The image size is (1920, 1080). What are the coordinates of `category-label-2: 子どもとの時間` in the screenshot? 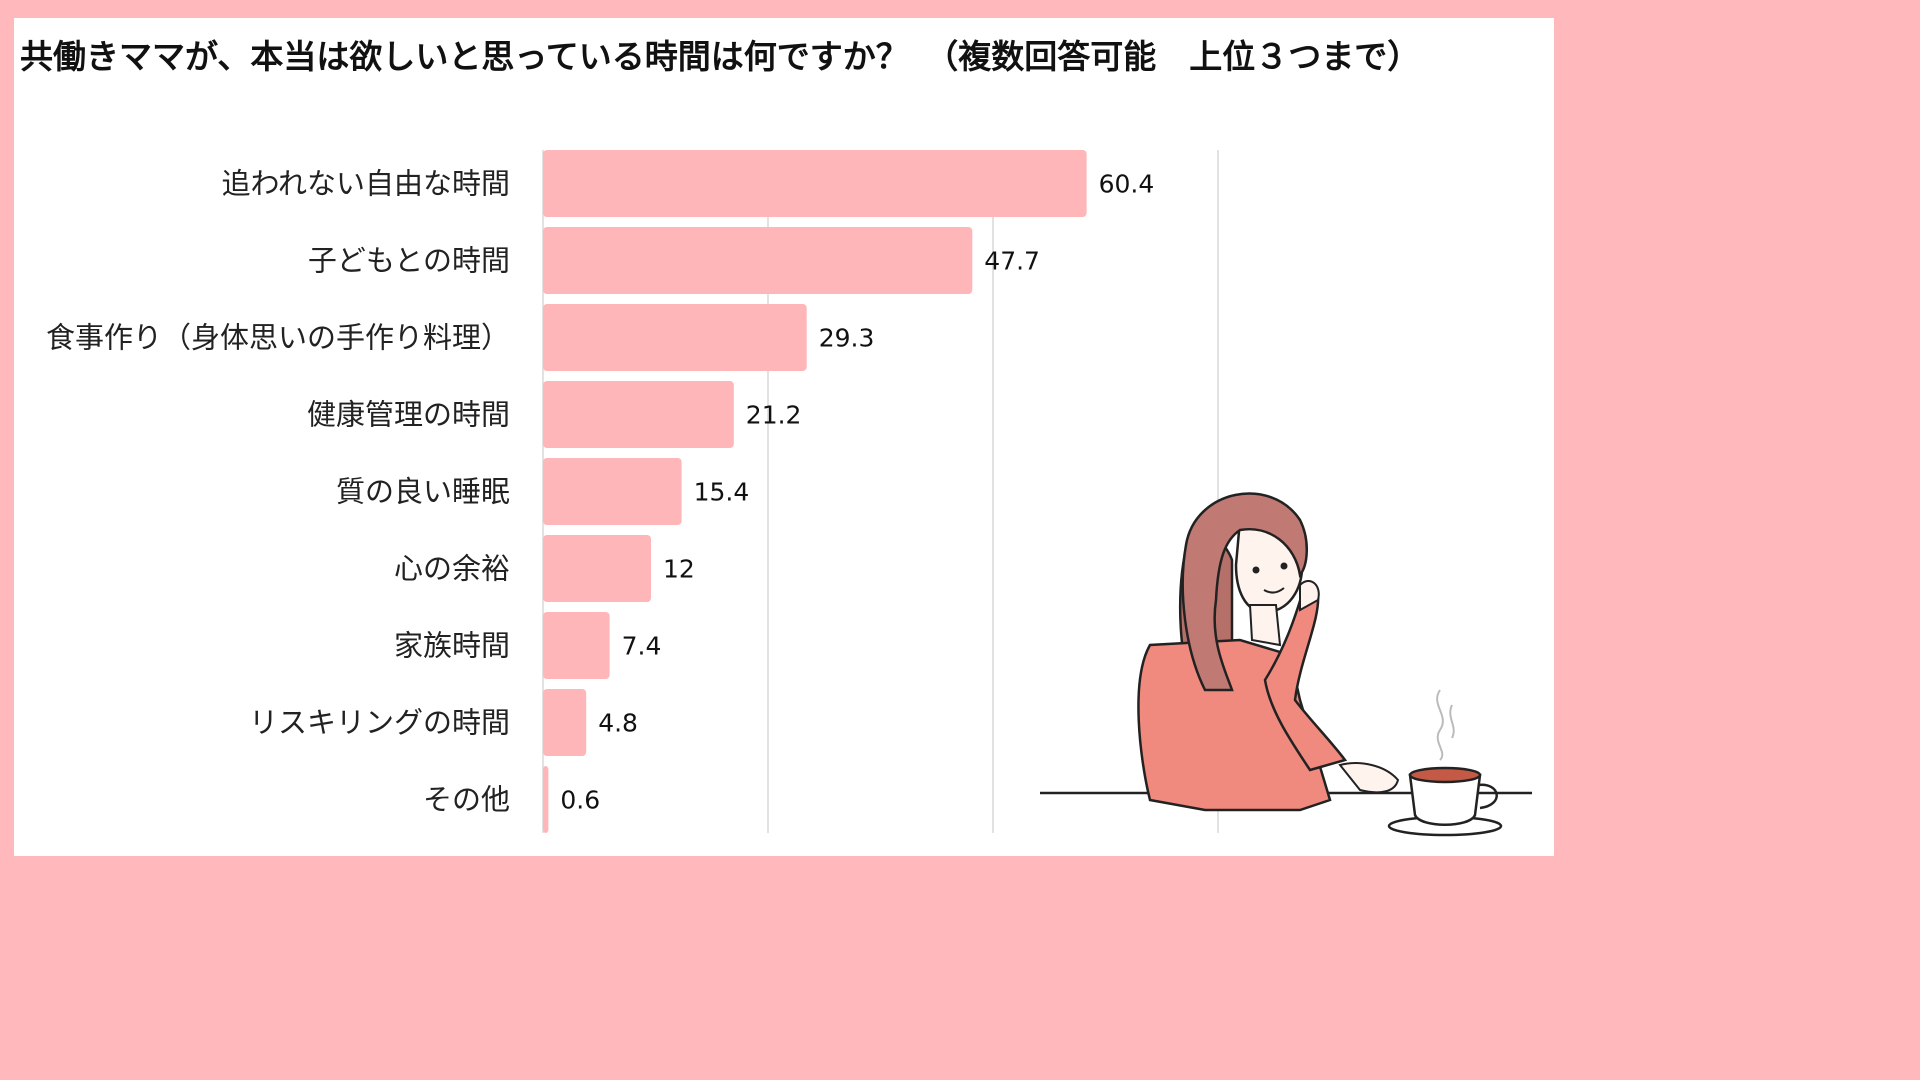 It's located at (409, 261).